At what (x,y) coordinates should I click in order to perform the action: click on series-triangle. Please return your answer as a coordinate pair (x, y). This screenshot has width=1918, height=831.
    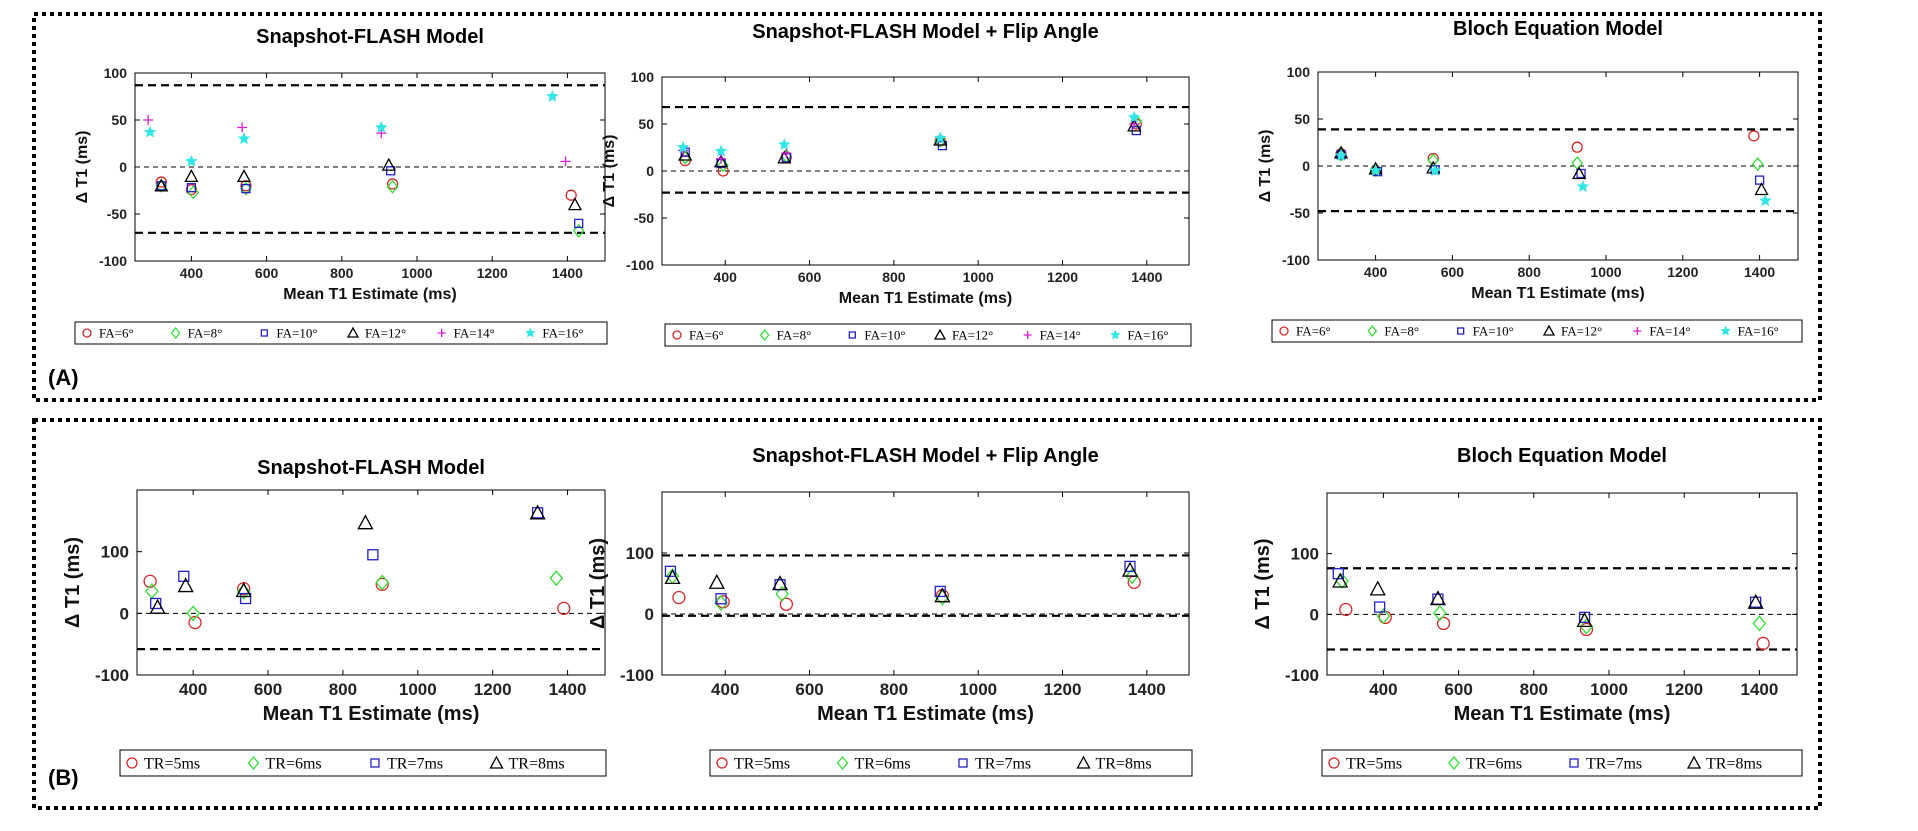
    Looking at the image, I should click on (347, 559).